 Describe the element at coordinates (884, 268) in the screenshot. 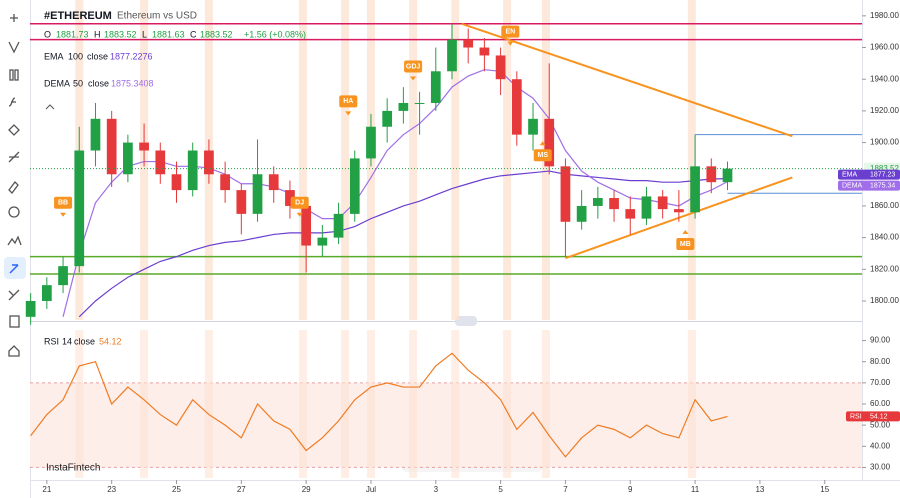

I see `y-tick-label: 1820.00` at that location.